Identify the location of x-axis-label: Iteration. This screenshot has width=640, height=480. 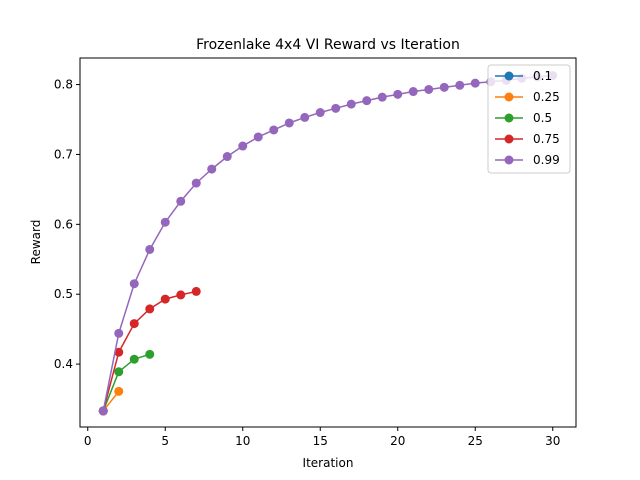
(328, 463).